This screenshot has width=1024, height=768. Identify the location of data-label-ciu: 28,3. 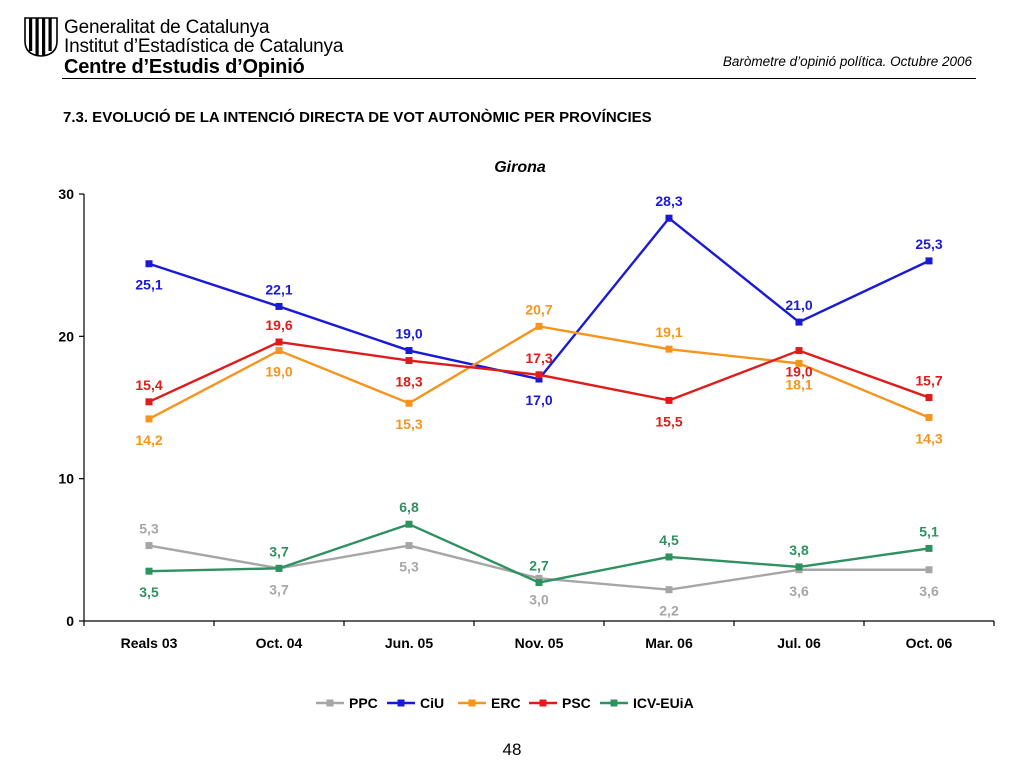
(668, 201).